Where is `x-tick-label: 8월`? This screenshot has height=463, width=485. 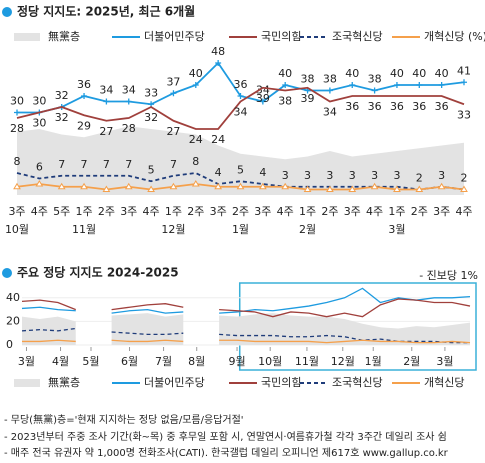 x-tick-label: 8월 is located at coordinates (196, 361).